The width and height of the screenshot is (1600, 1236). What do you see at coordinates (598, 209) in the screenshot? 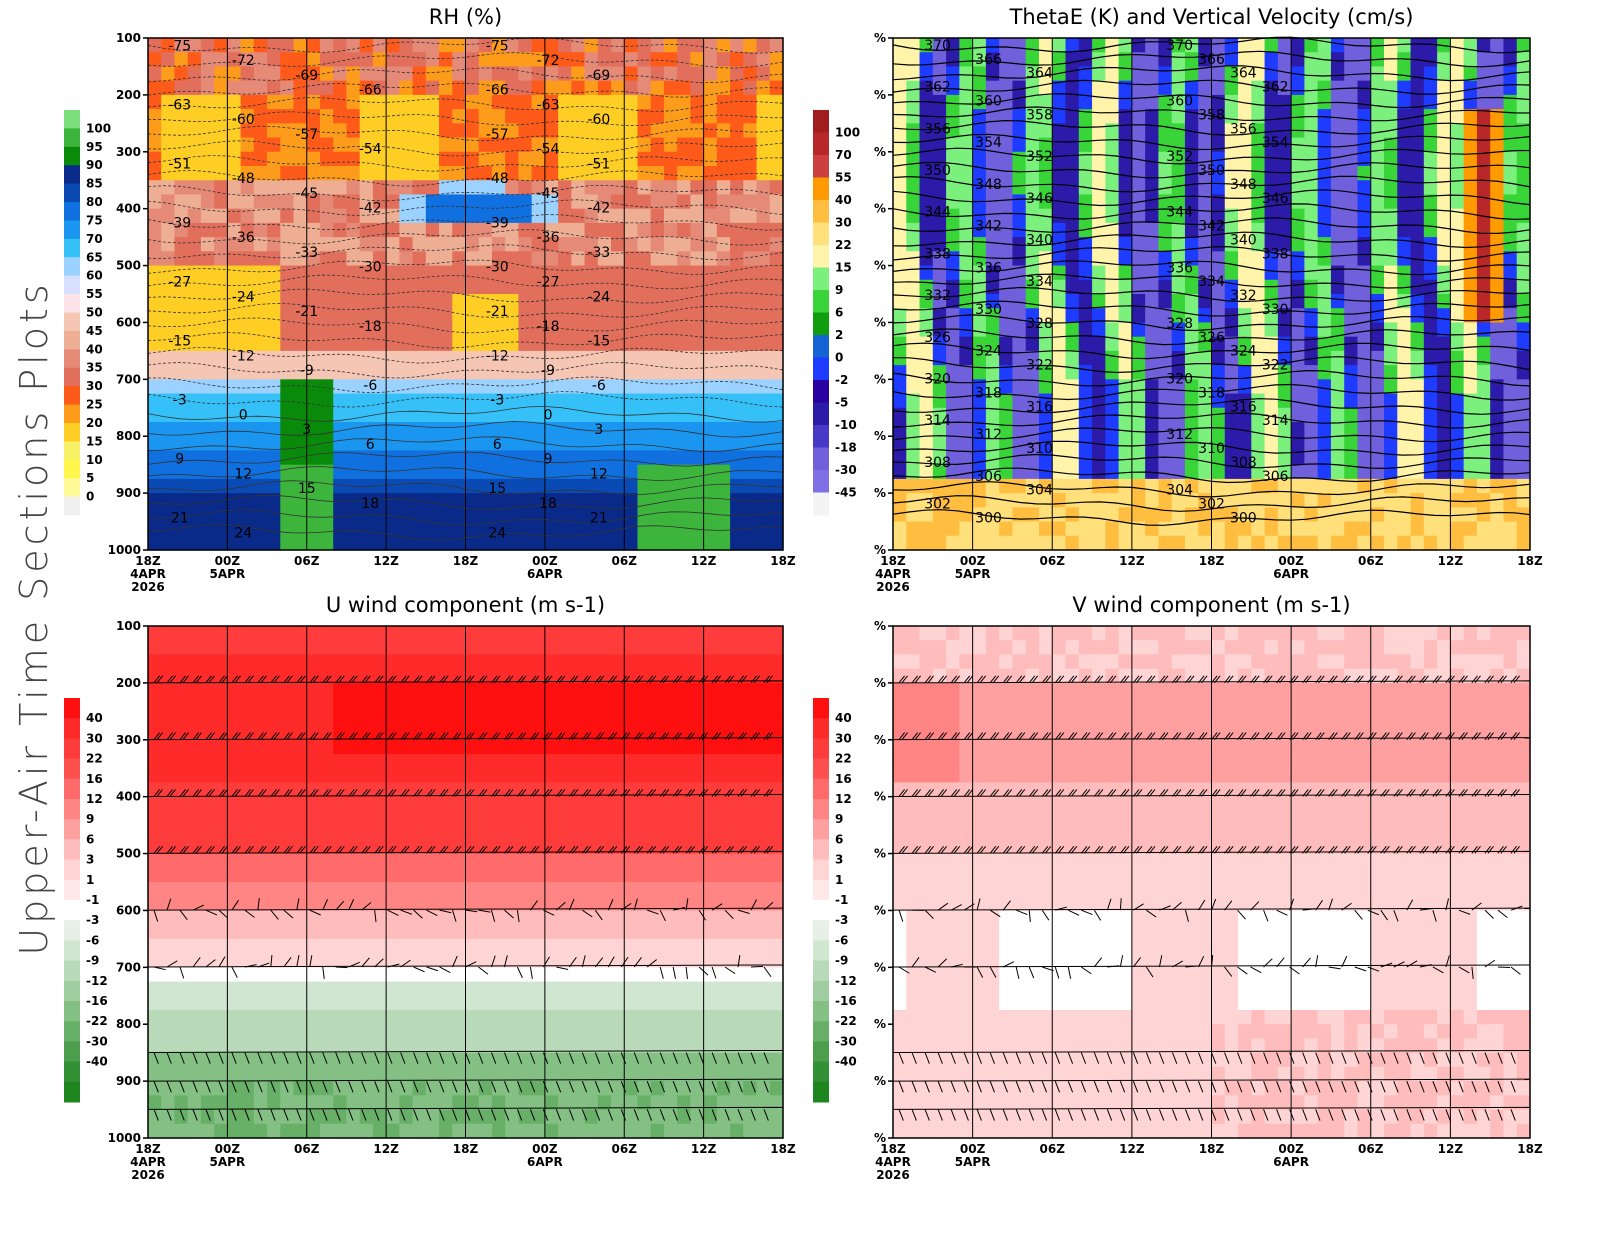
I see `contour-label: -42` at bounding box center [598, 209].